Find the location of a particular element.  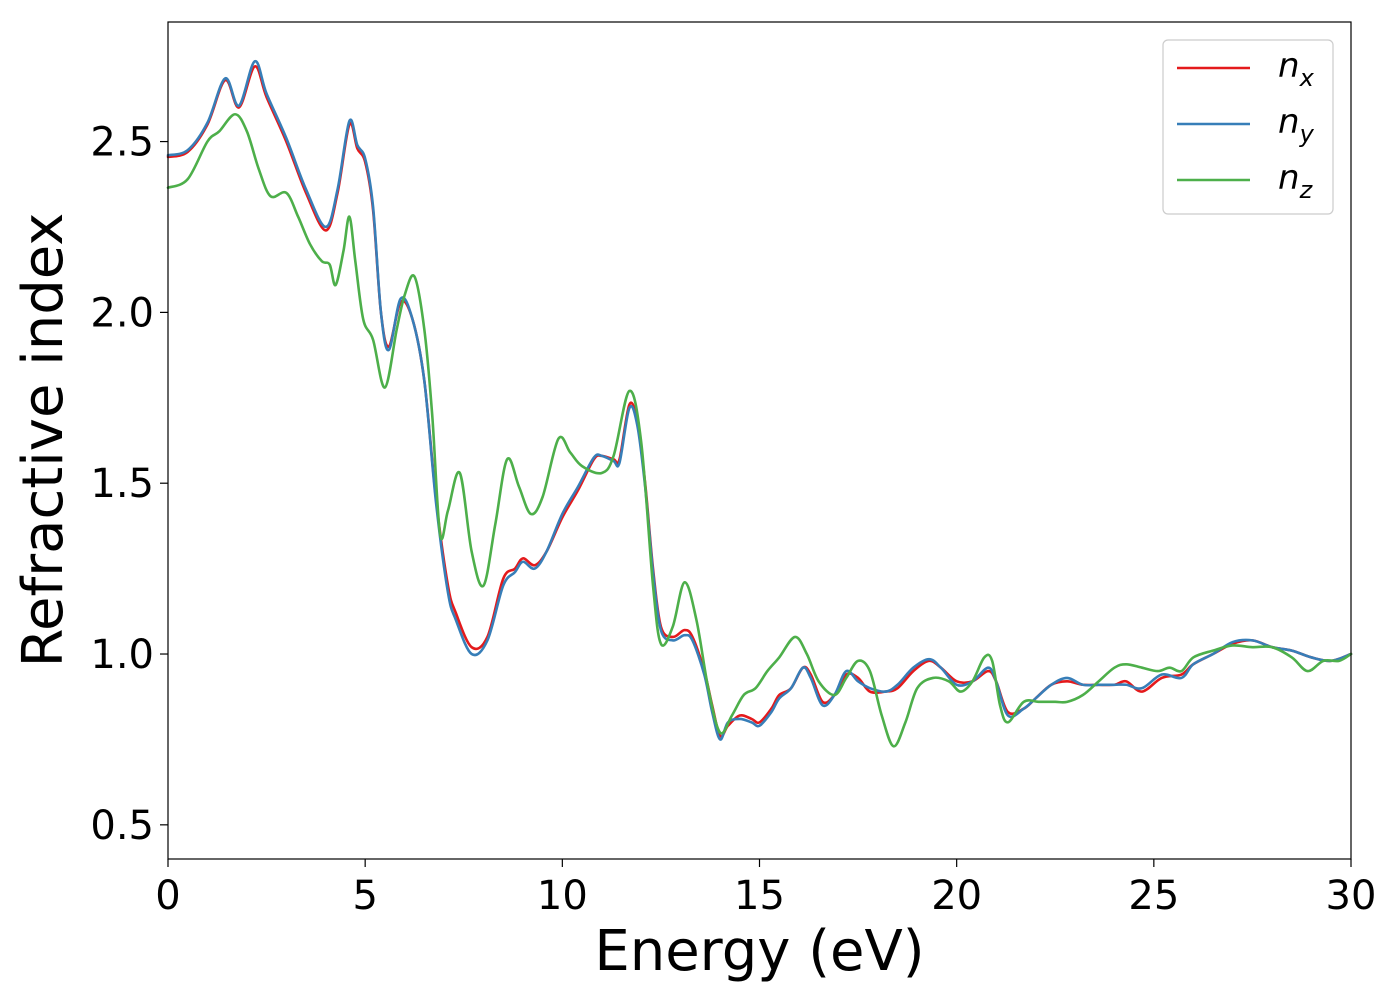

y-tick-label: 1.0 is located at coordinates (122, 655).